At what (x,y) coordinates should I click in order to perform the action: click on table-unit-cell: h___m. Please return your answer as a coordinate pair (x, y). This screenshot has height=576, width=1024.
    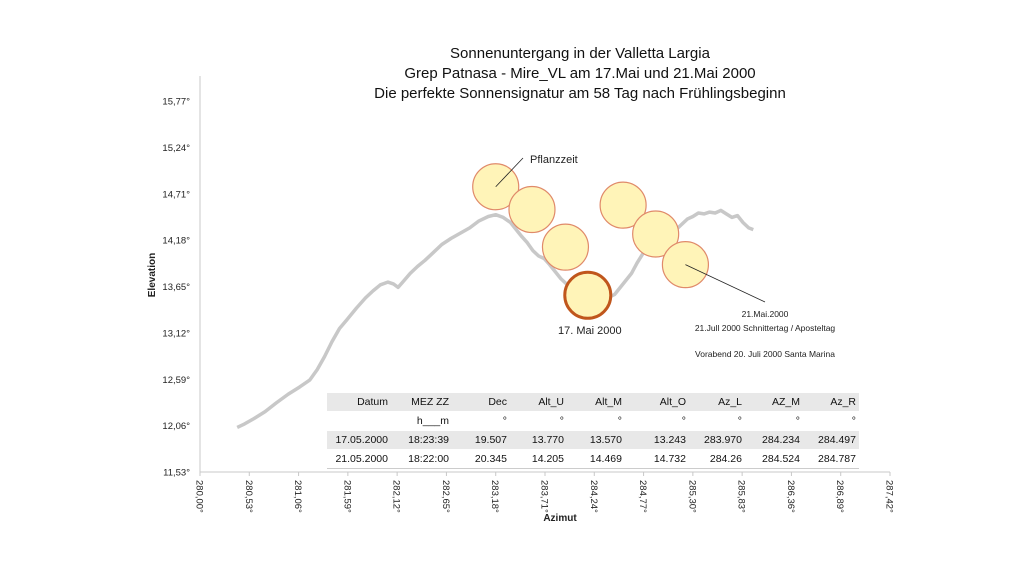
    Looking at the image, I should click on (421, 421).